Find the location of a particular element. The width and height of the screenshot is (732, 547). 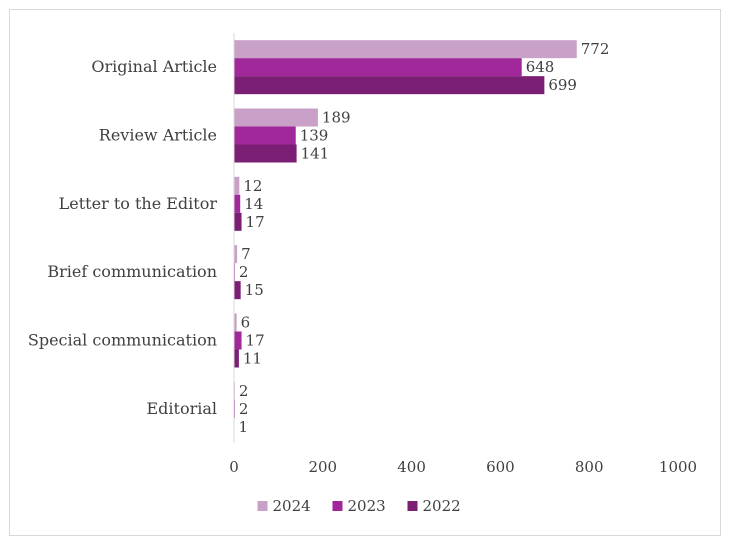

data-label-2024: 189 is located at coordinates (336, 118).